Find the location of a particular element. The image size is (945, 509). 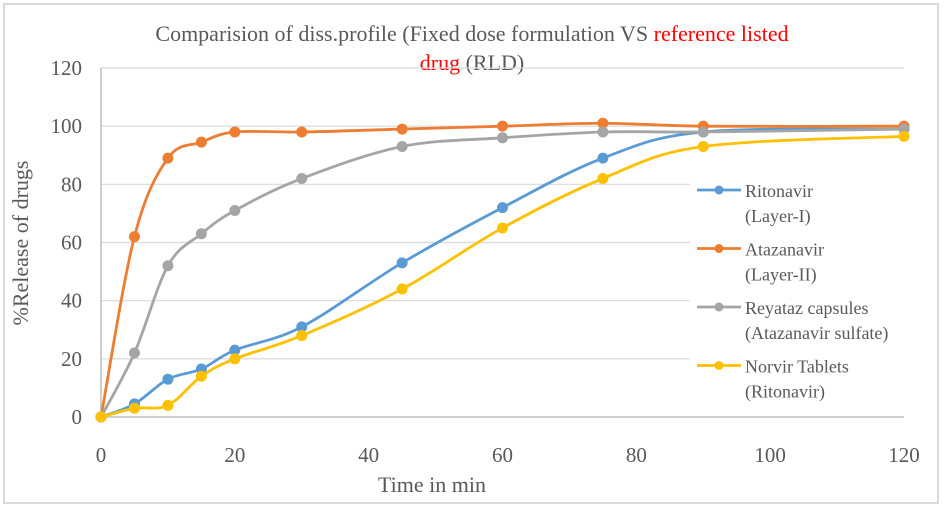

legend-label: (Atazanavir sulfate) is located at coordinates (816, 333).